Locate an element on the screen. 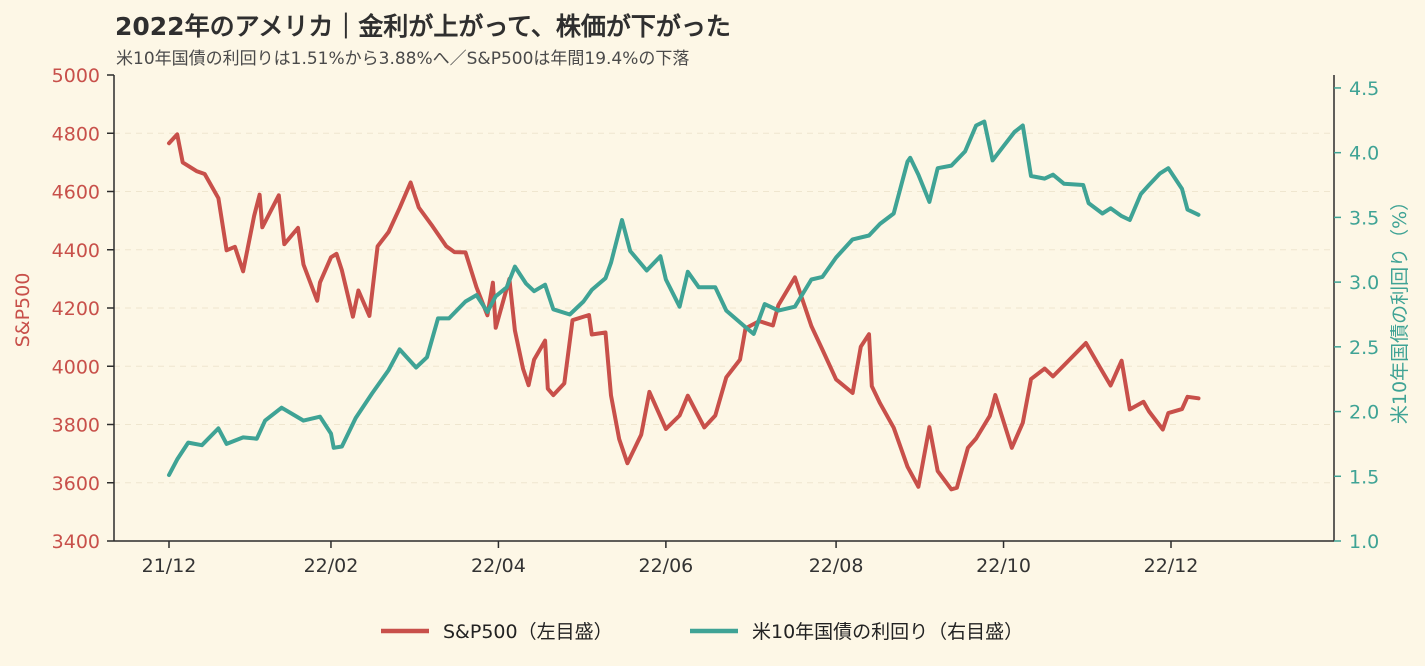 The width and height of the screenshot is (1425, 666). x-tick-label: 21/12 is located at coordinates (169, 566).